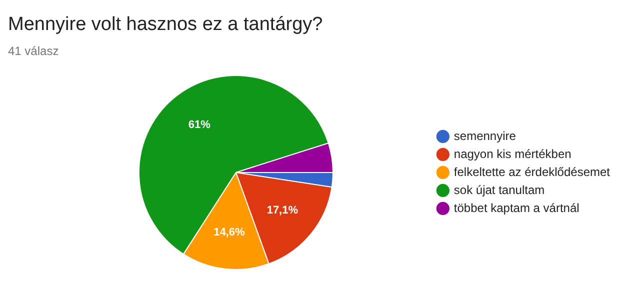 The height and width of the screenshot is (290, 630). What do you see at coordinates (485, 135) in the screenshot?
I see `legend-label: semennyire` at bounding box center [485, 135].